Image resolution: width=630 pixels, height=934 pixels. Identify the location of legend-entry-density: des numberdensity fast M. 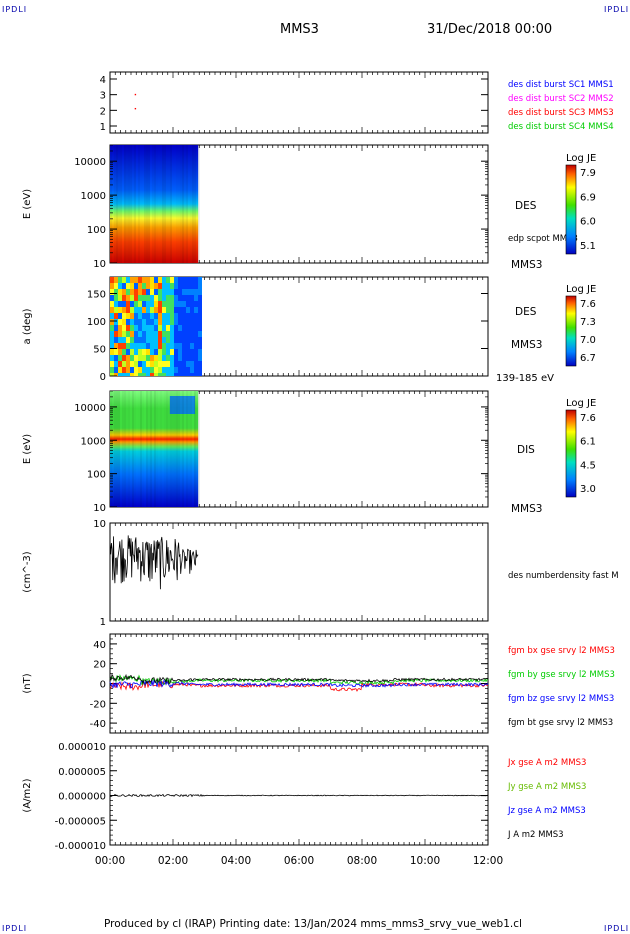
(563, 576).